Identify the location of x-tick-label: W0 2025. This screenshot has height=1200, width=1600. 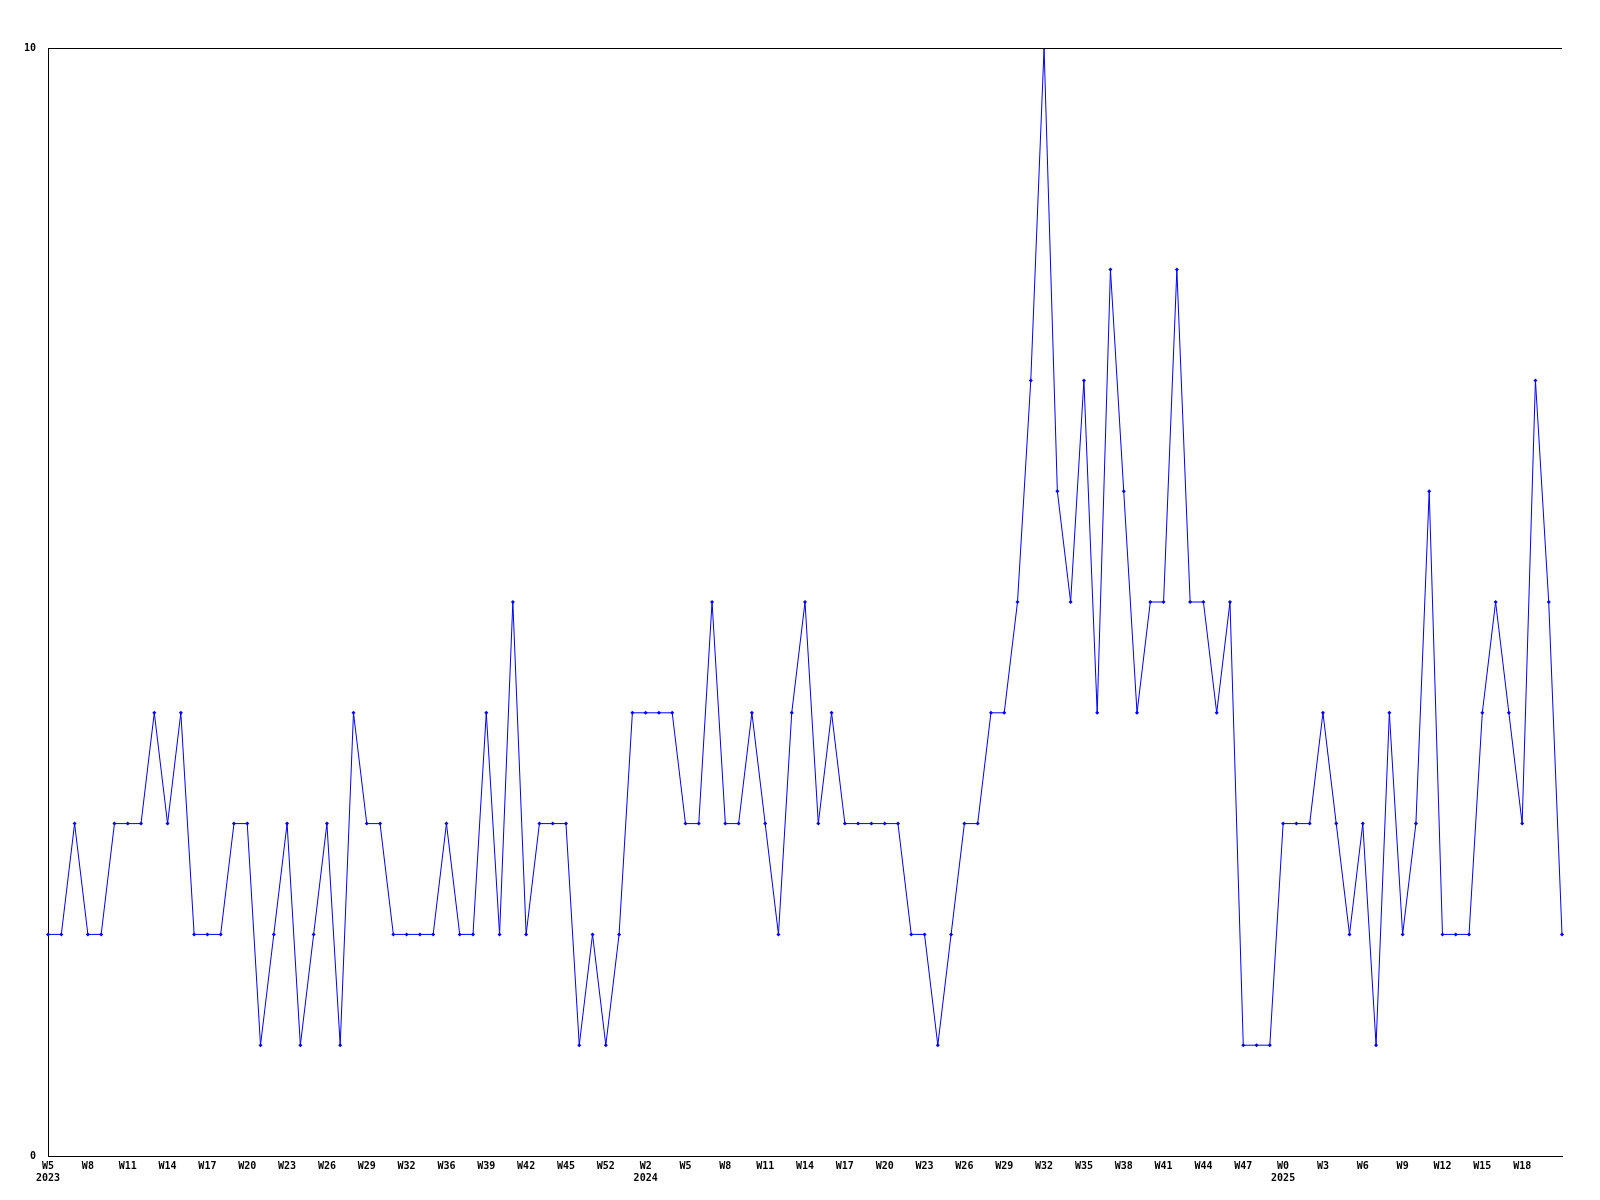
(1283, 1171).